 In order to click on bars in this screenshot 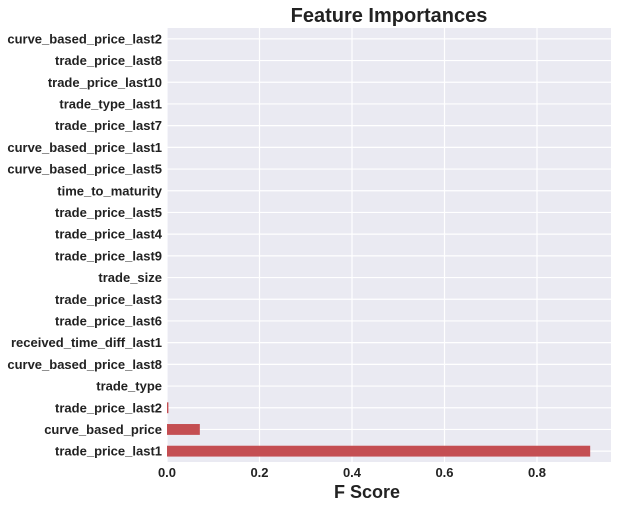, I will do `click(379, 429)`.